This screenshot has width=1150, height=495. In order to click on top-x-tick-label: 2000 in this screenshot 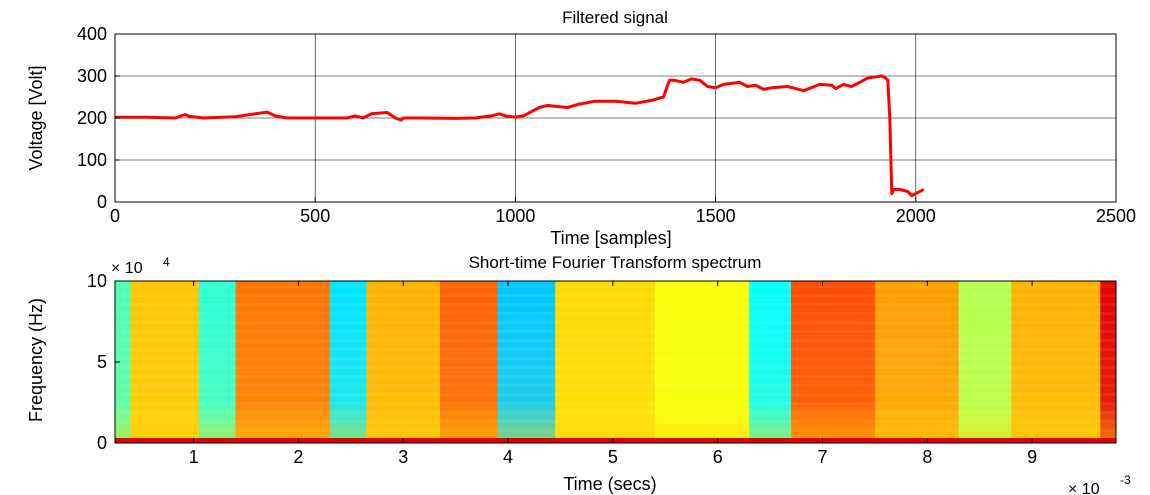, I will do `click(916, 216)`.